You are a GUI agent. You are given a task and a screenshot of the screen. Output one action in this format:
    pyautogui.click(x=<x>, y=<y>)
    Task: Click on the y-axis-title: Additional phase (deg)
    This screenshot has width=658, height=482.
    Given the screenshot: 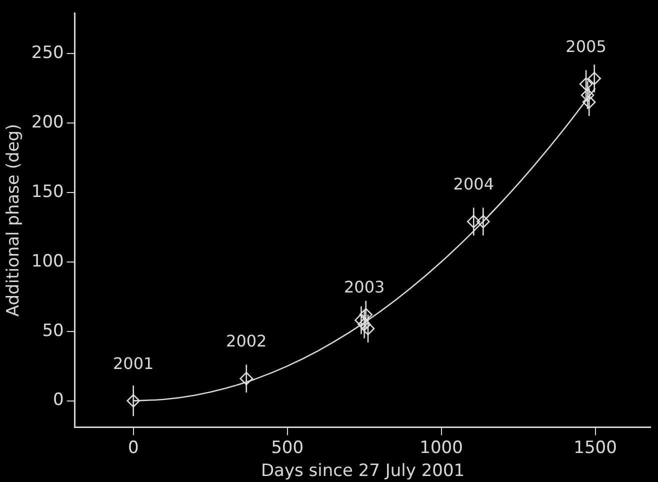 What is the action you would take?
    pyautogui.click(x=14, y=220)
    